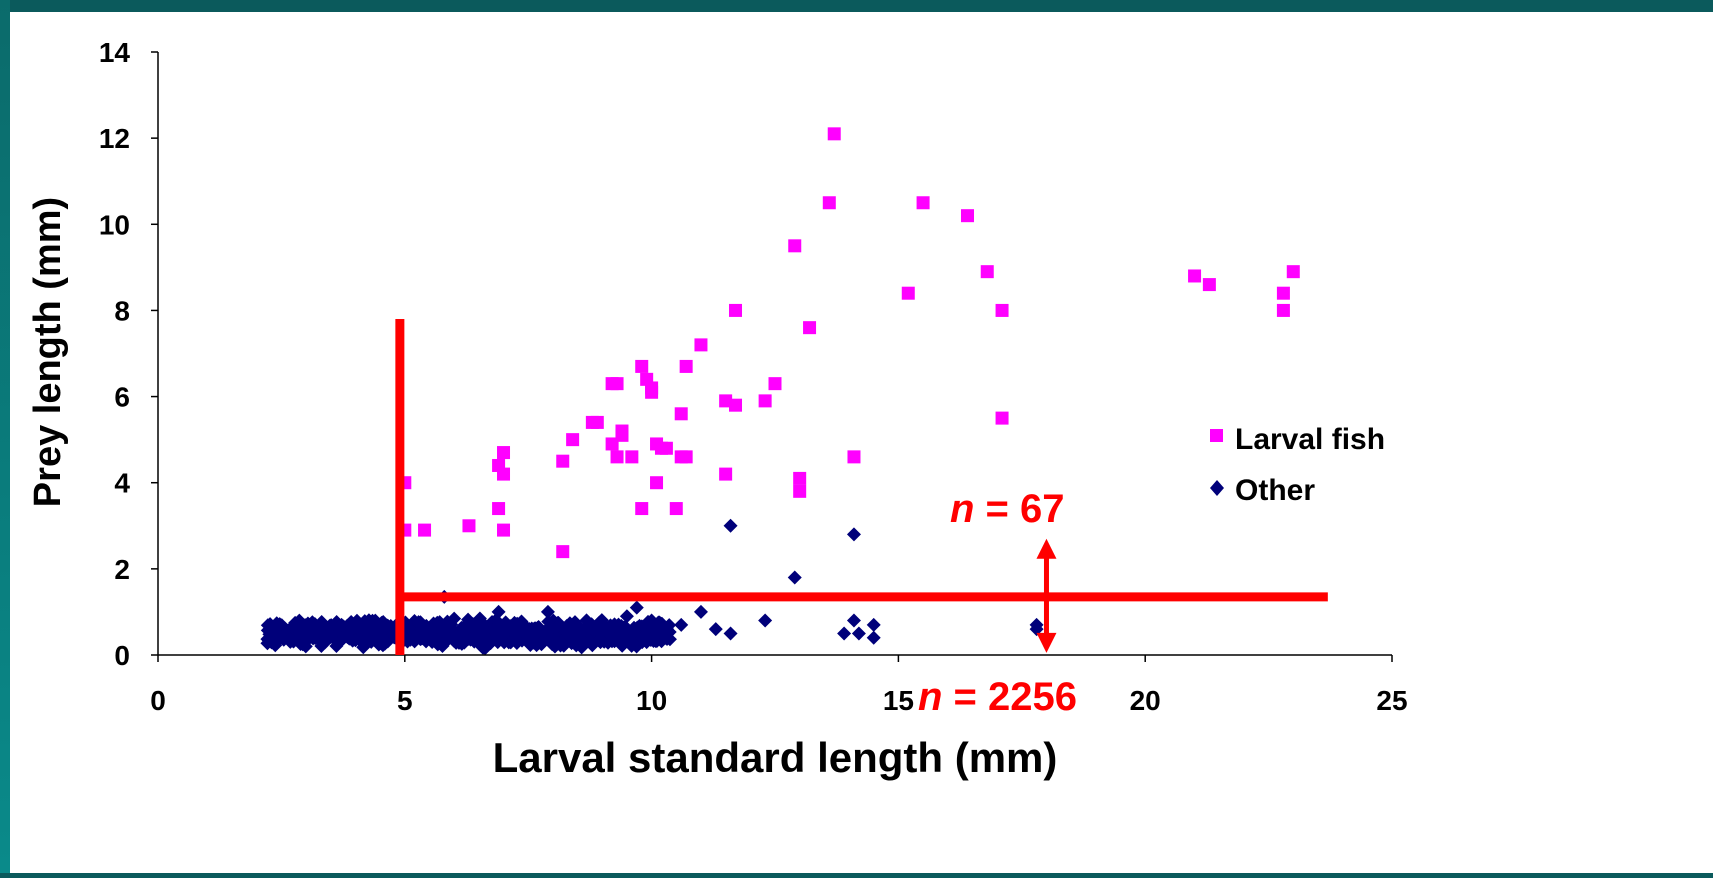  I want to click on x-tick-label: 10, so click(651, 700).